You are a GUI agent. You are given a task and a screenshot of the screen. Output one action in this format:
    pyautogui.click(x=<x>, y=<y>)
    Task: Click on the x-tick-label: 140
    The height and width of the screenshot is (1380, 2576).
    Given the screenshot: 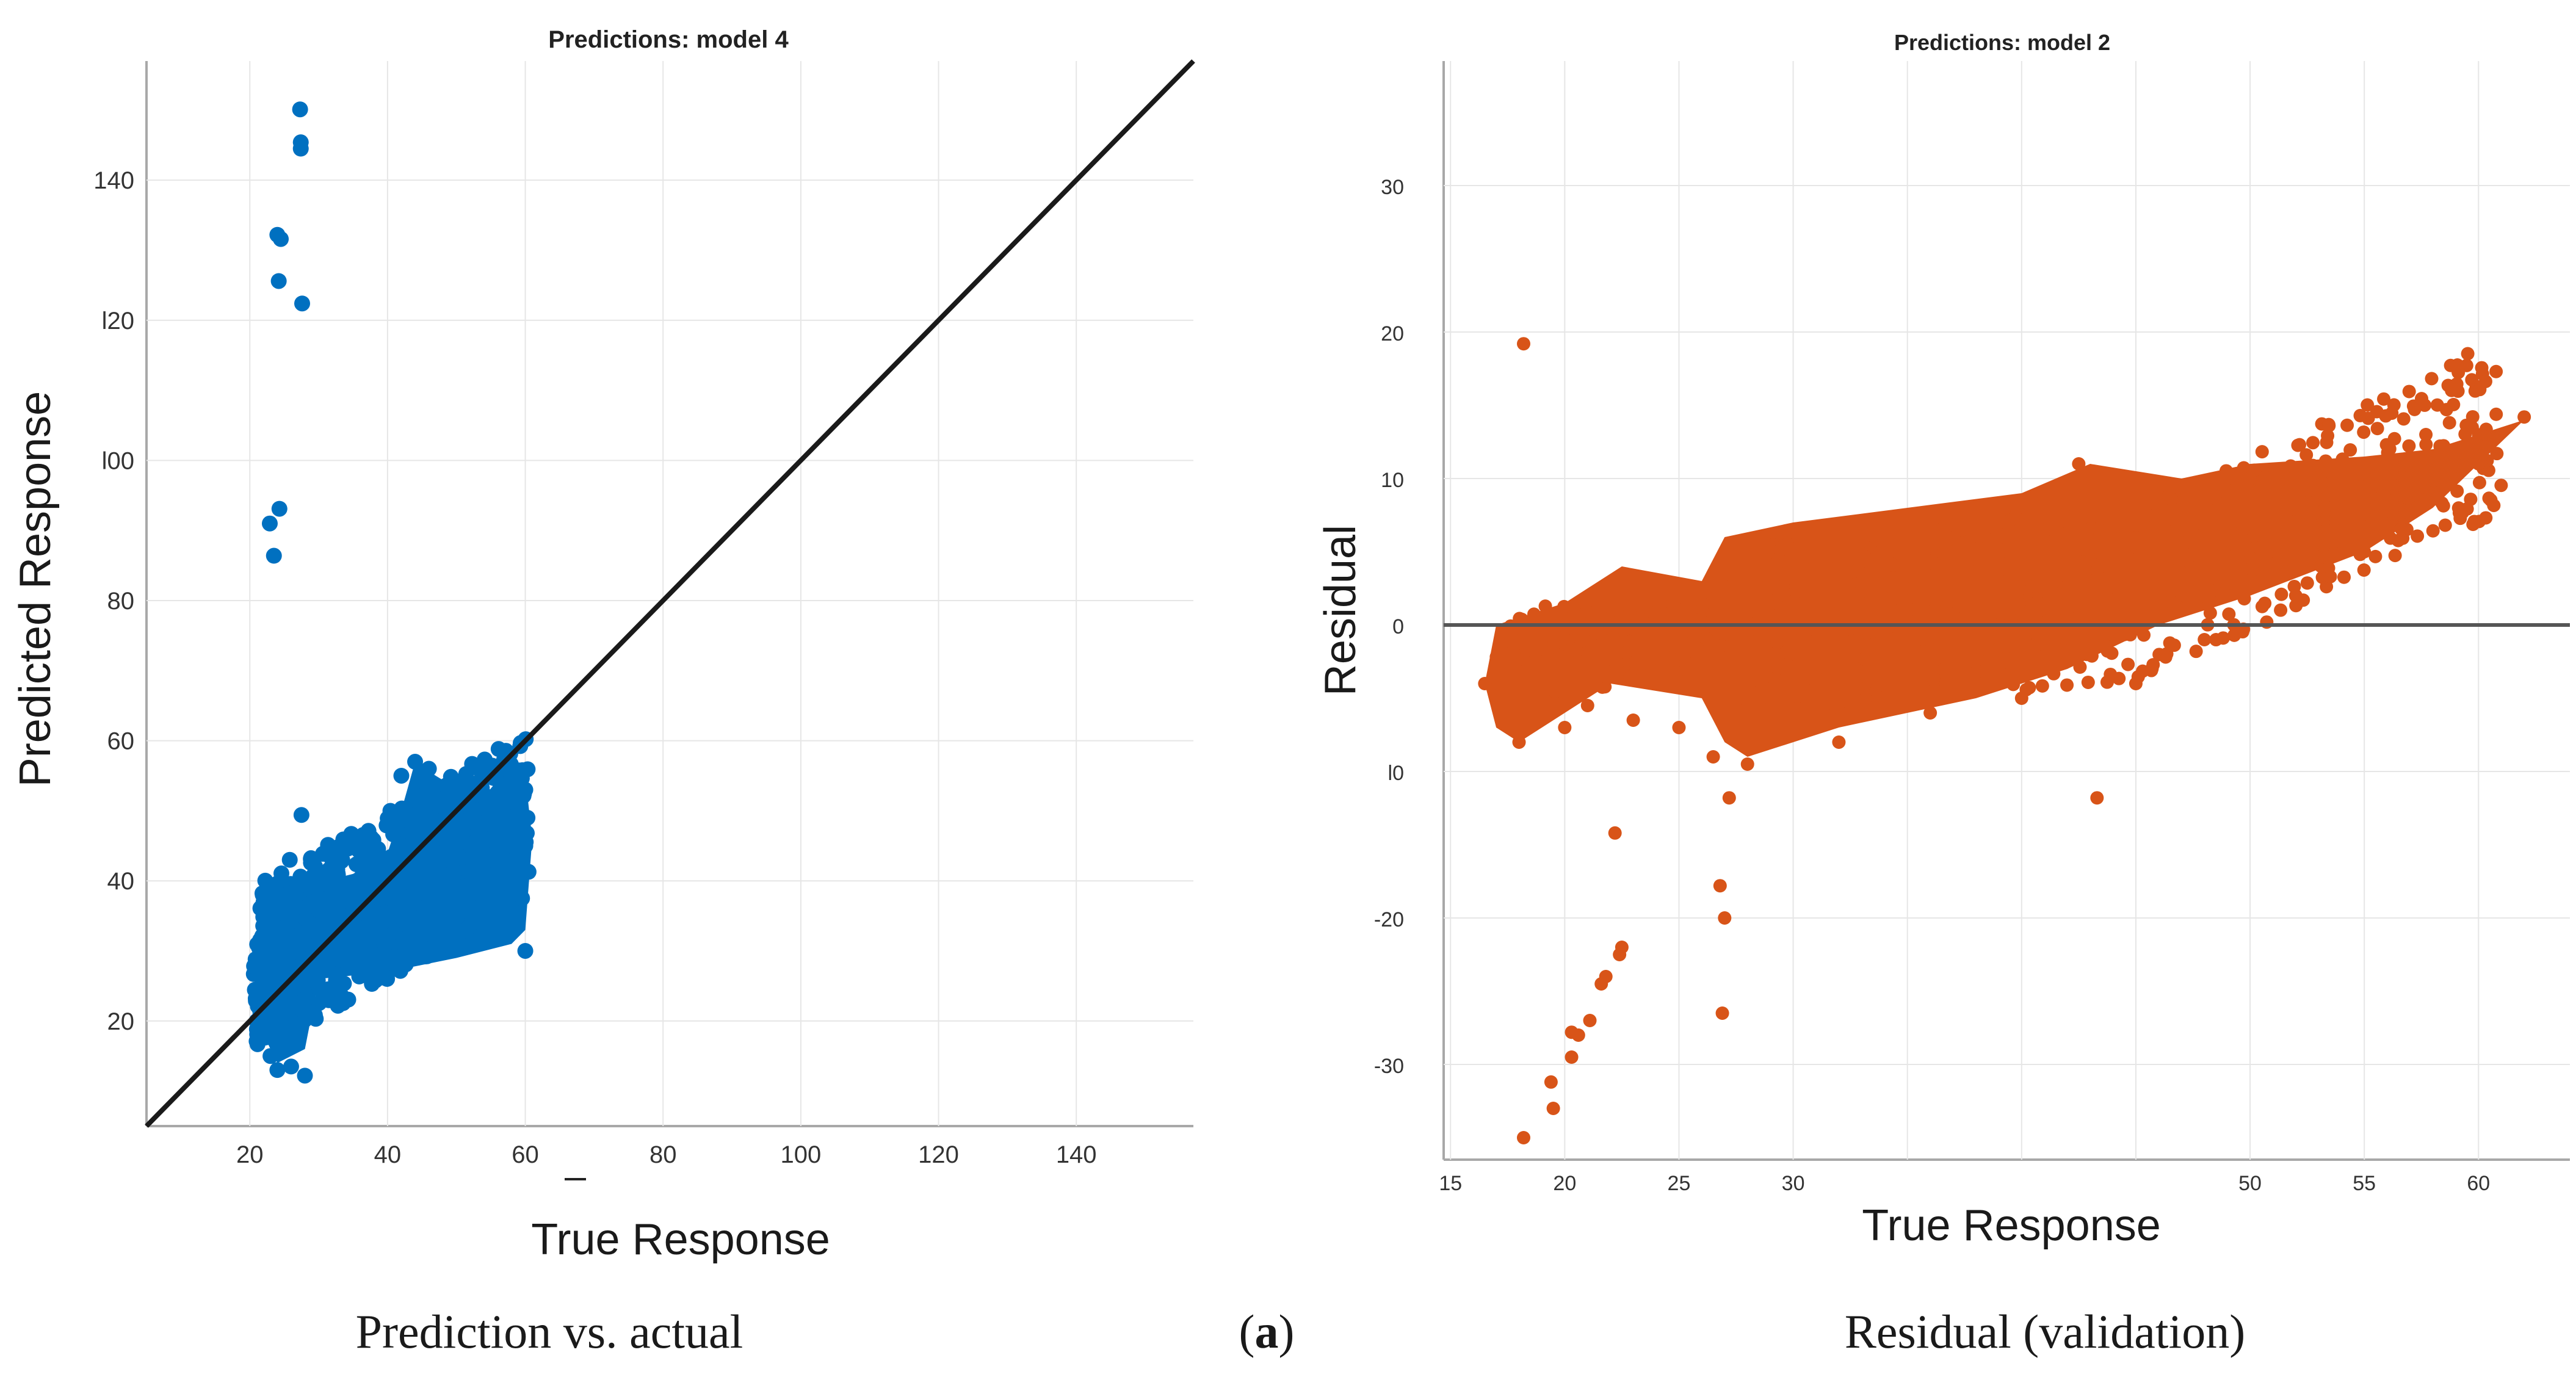 What is the action you would take?
    pyautogui.click(x=1076, y=1154)
    